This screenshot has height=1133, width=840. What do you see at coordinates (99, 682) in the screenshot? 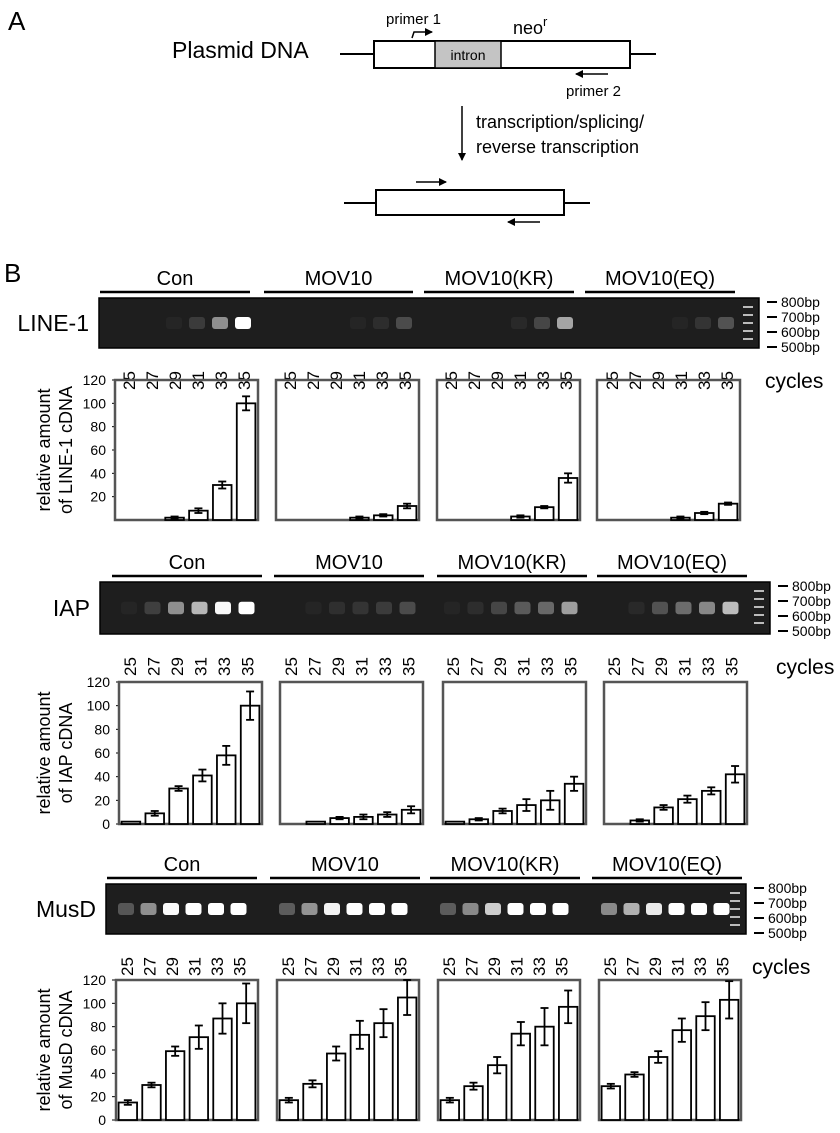
I see `y-tick-label: 120` at bounding box center [99, 682].